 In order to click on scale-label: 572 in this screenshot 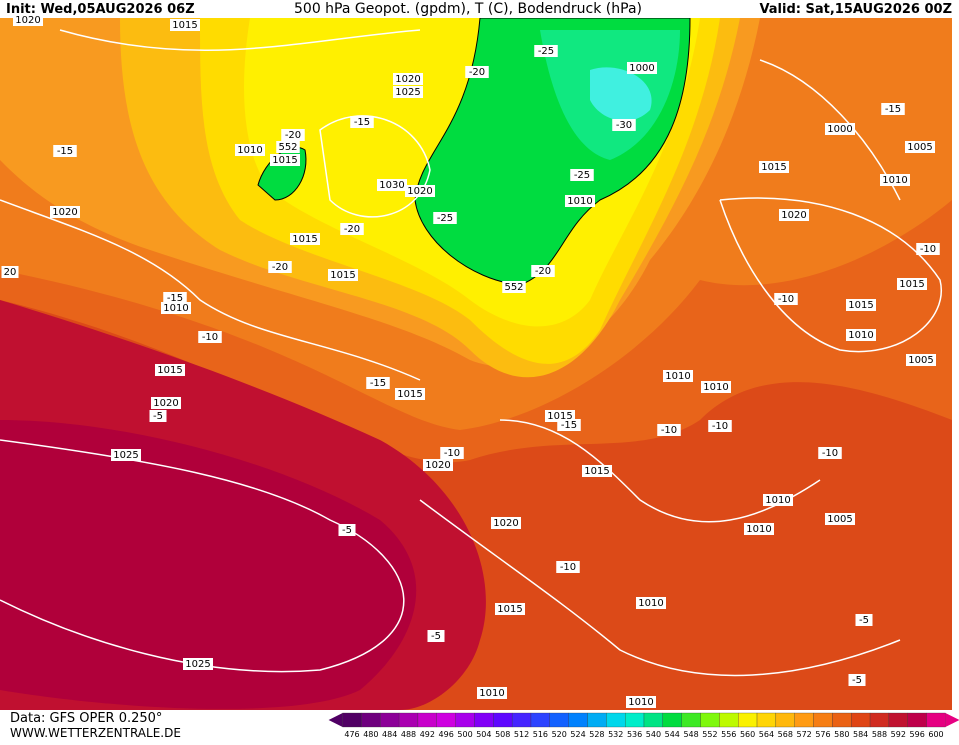, I will do `click(803, 734)`.